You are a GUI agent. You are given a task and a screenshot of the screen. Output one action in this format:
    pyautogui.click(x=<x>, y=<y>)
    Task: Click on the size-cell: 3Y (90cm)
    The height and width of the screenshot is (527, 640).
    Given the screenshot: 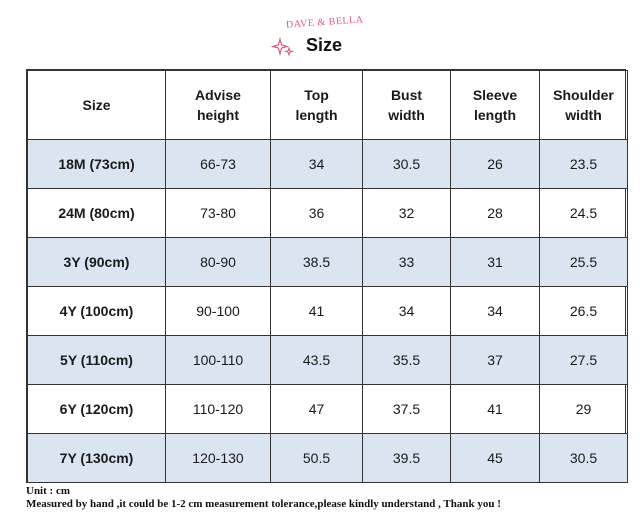 What is the action you would take?
    pyautogui.click(x=96, y=262)
    